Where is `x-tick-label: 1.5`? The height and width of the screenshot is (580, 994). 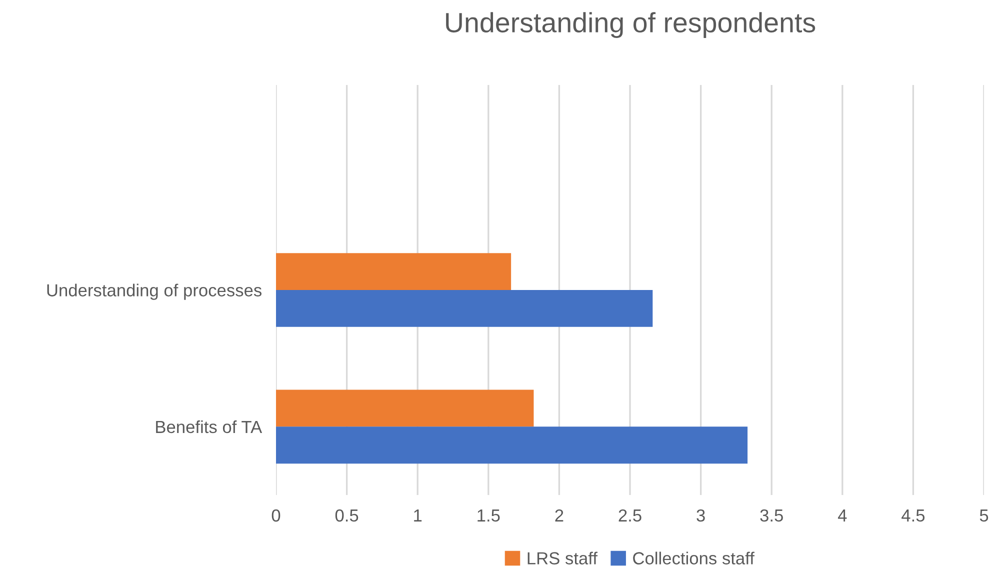 x-tick-label: 1.5 is located at coordinates (489, 516).